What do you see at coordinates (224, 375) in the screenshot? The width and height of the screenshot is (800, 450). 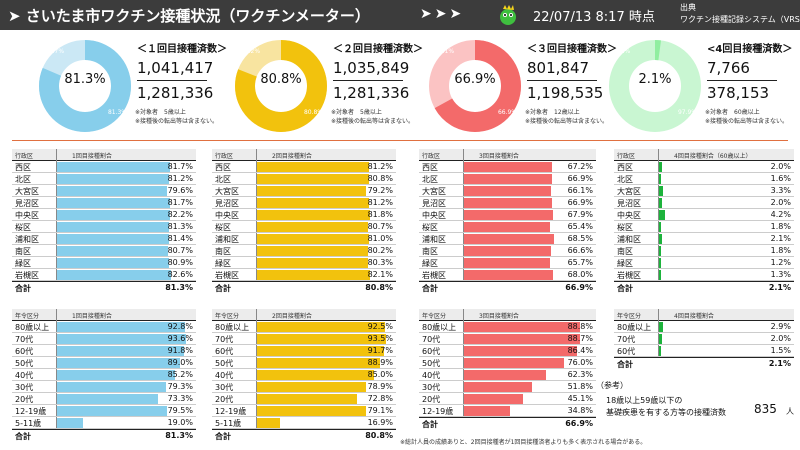 I see `row-label: 40代` at bounding box center [224, 375].